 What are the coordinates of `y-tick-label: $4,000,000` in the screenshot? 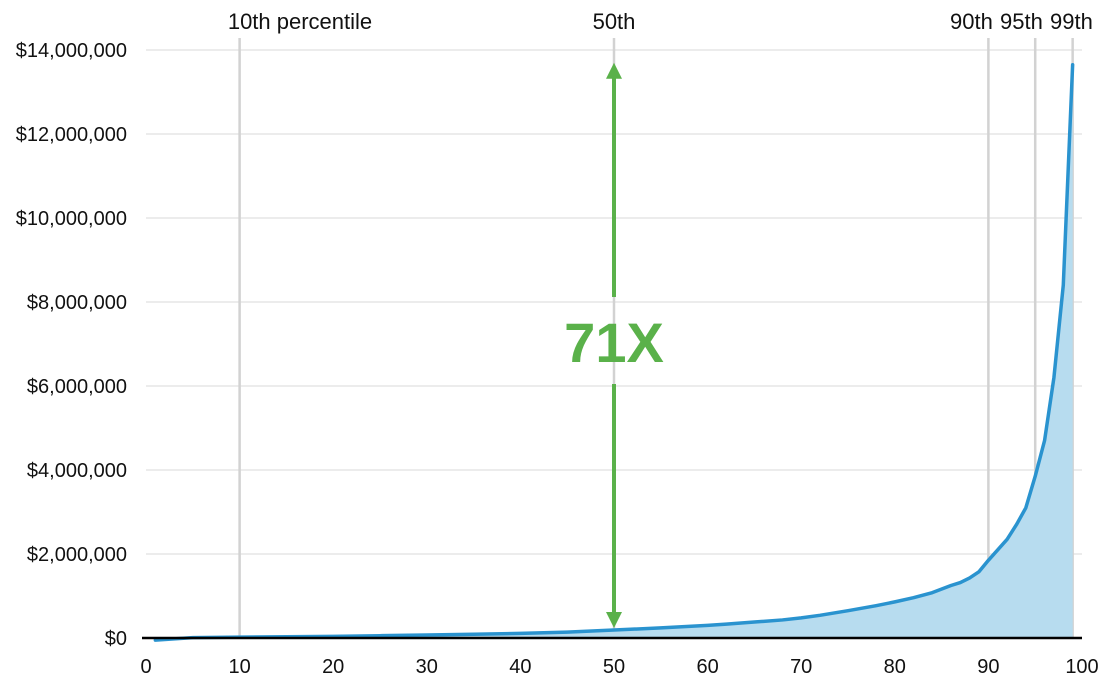 It's located at (77, 471).